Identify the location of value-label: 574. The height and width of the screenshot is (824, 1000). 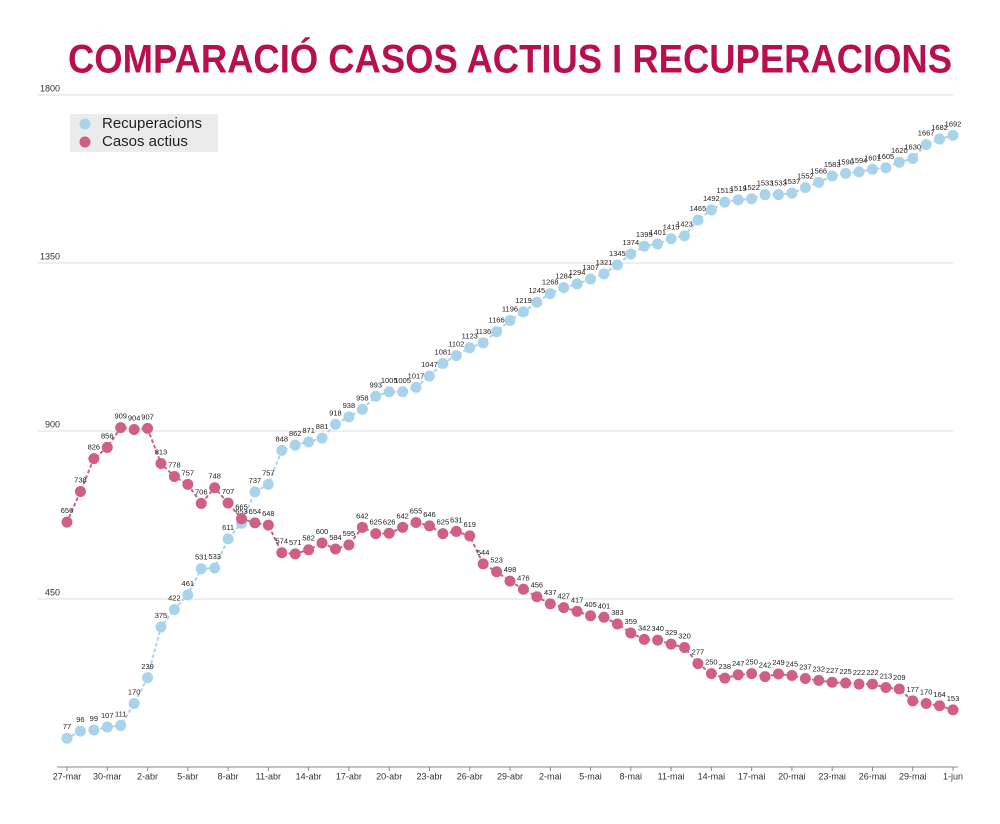
(282, 541).